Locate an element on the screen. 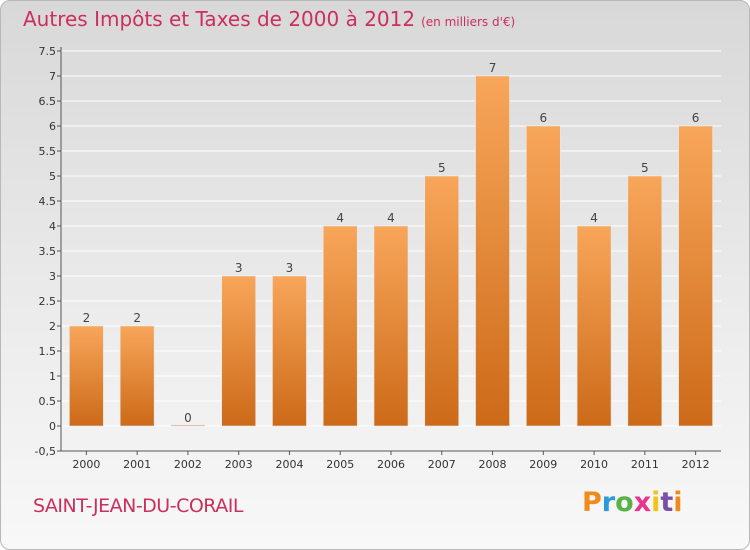 This screenshot has width=750, height=550. bar-2007 is located at coordinates (442, 301).